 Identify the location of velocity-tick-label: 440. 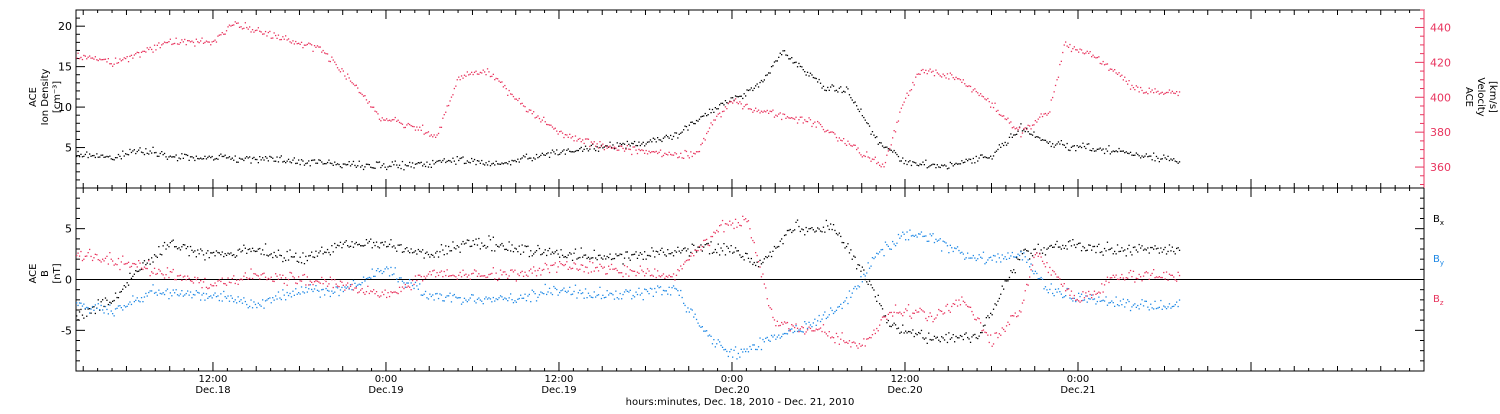
(1440, 27).